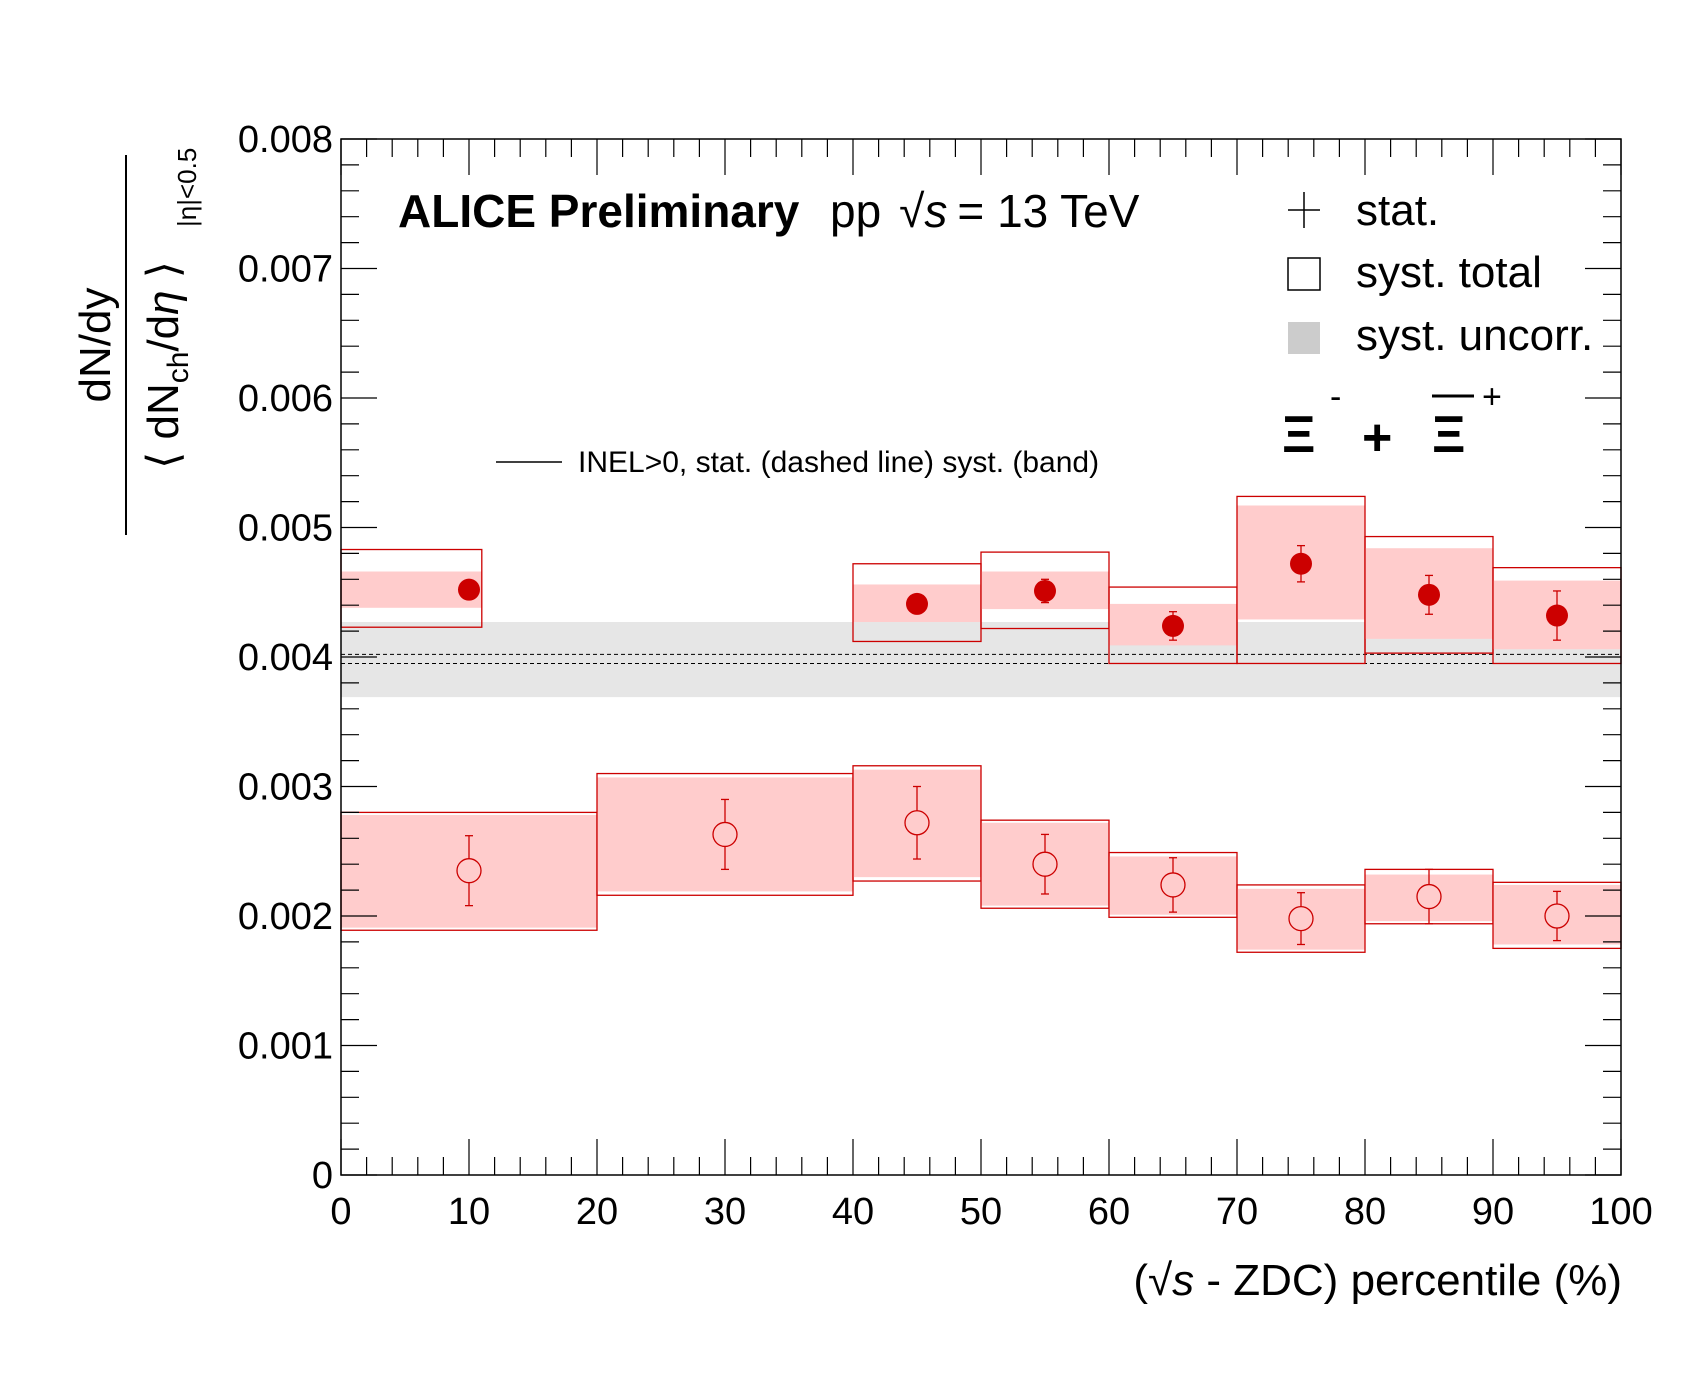 The image size is (1698, 1373). Describe the element at coordinates (1557, 916) in the screenshot. I see `open-marker-s1-p7` at that location.